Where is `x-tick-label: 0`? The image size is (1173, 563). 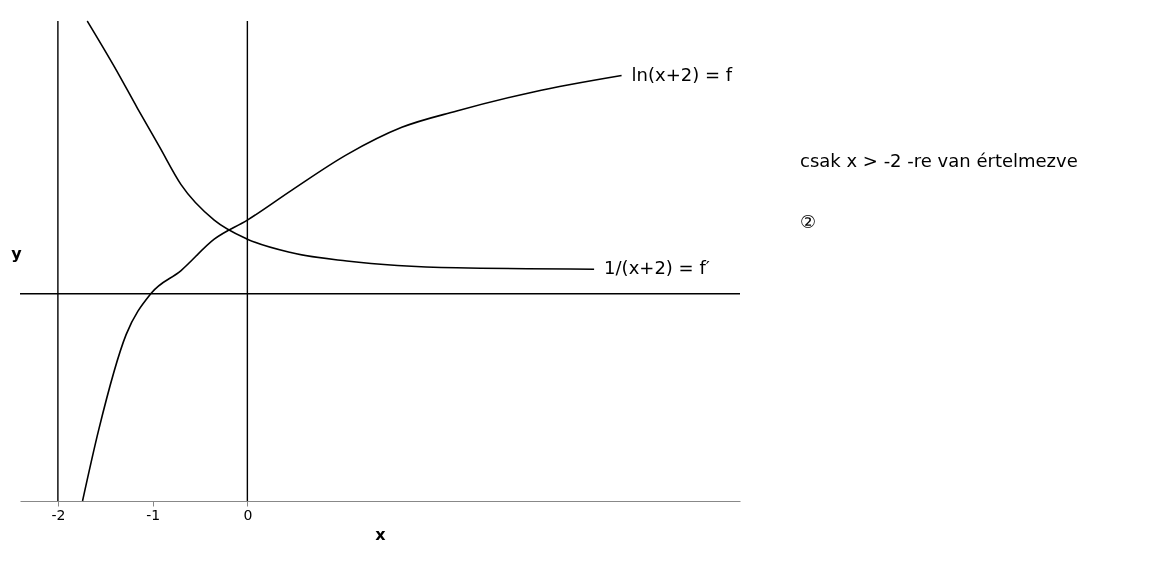
x-tick-label: 0 is located at coordinates (248, 514).